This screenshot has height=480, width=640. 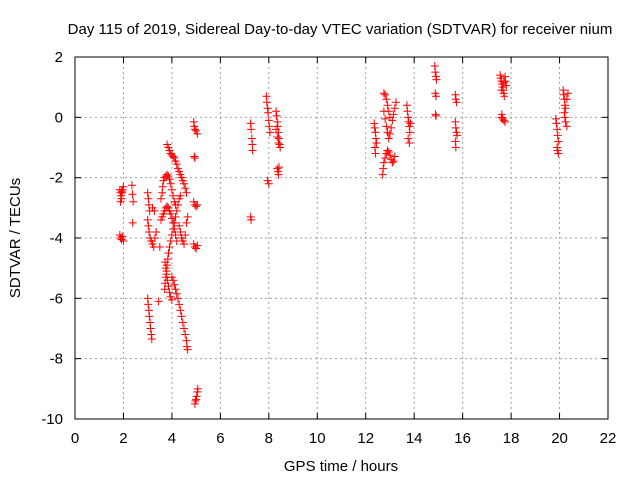 What do you see at coordinates (59, 57) in the screenshot?
I see `y-tick-label: 2` at bounding box center [59, 57].